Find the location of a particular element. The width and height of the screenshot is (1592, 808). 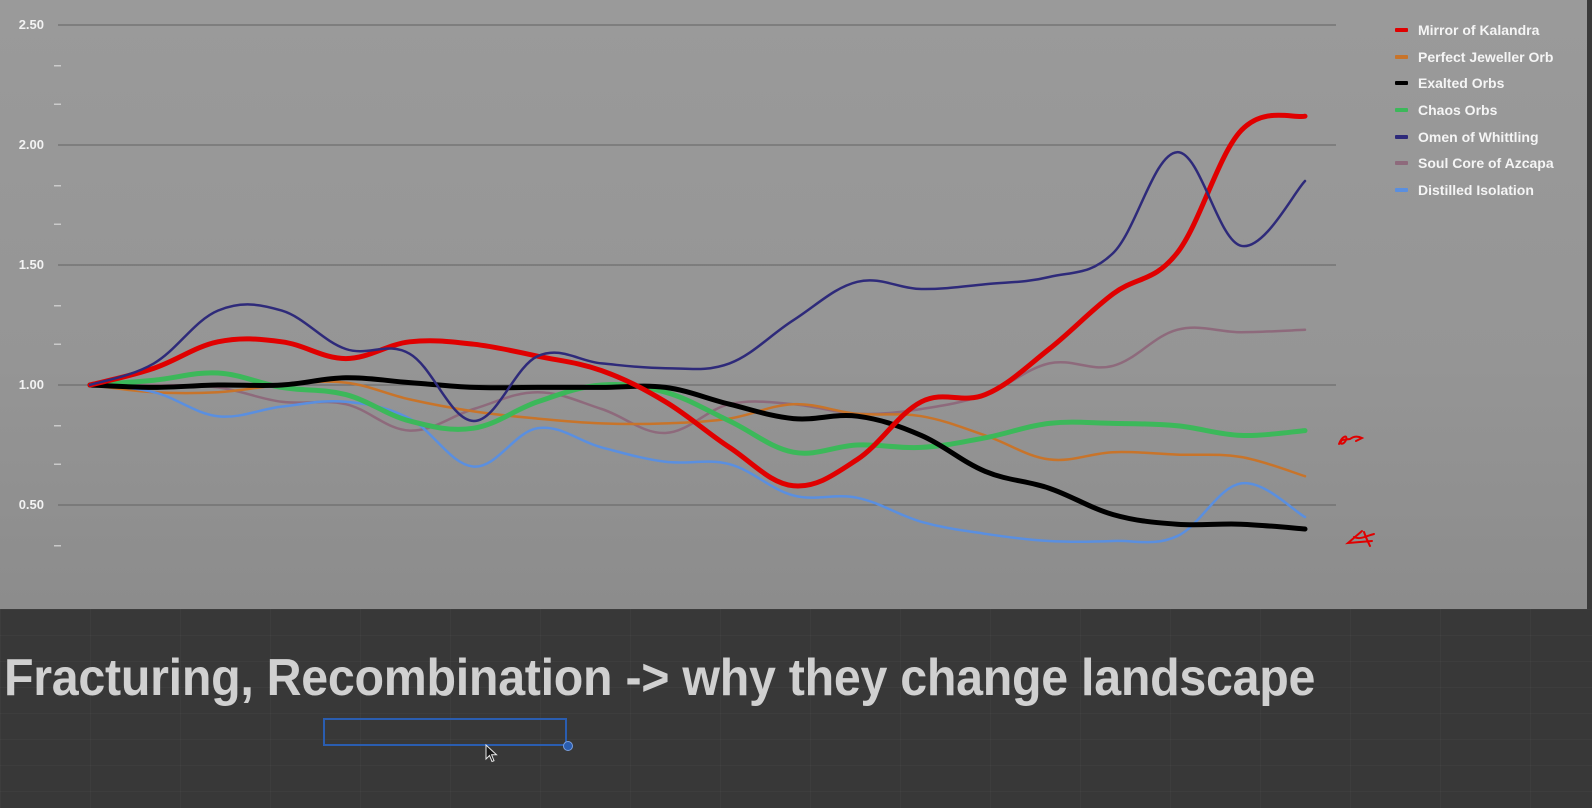

y-tick-label: 2.50 is located at coordinates (31, 24).